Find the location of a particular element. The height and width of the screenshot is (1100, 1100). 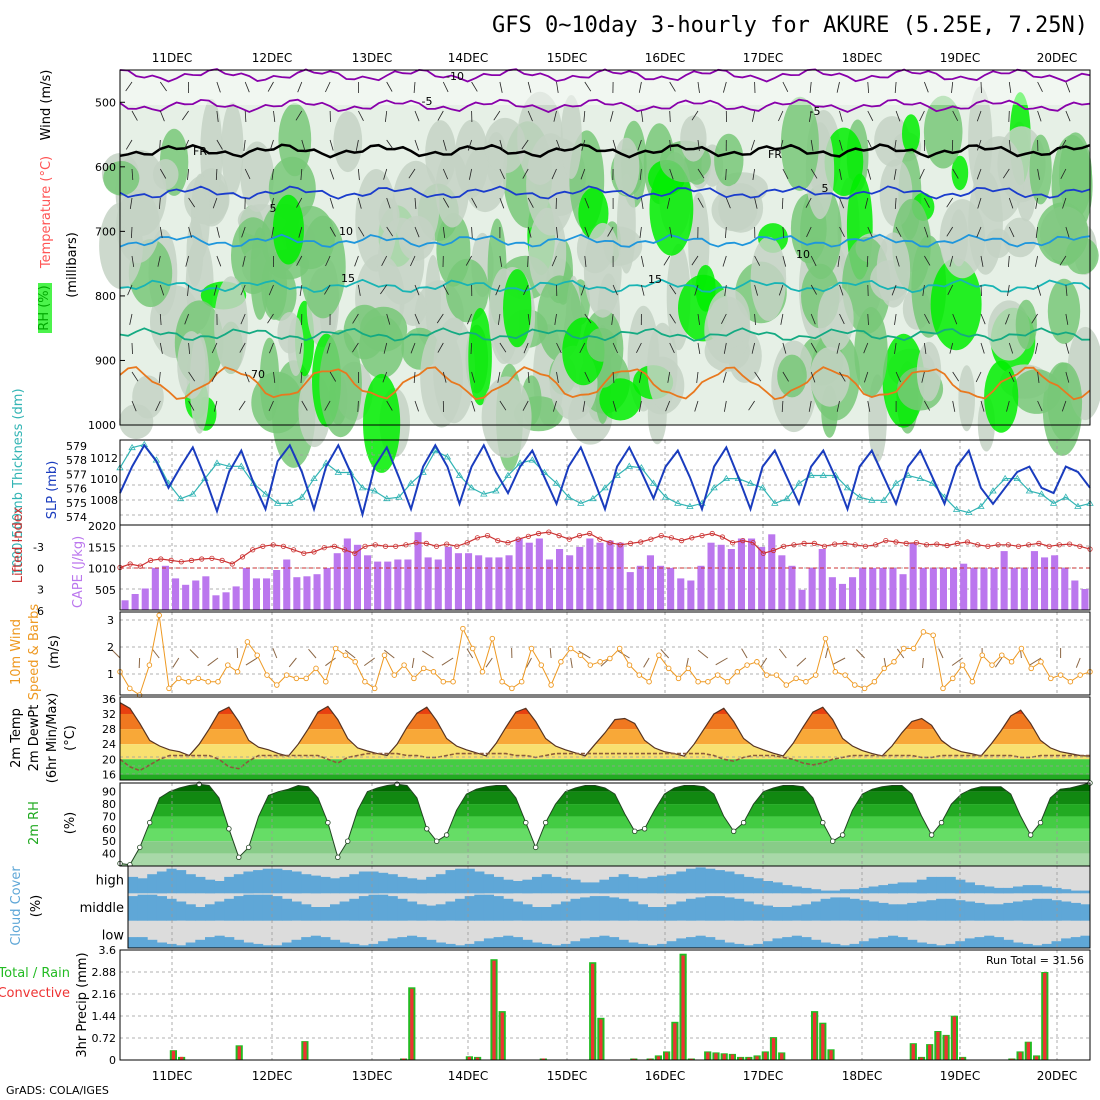

rh-band is located at coordinates (605, 859).